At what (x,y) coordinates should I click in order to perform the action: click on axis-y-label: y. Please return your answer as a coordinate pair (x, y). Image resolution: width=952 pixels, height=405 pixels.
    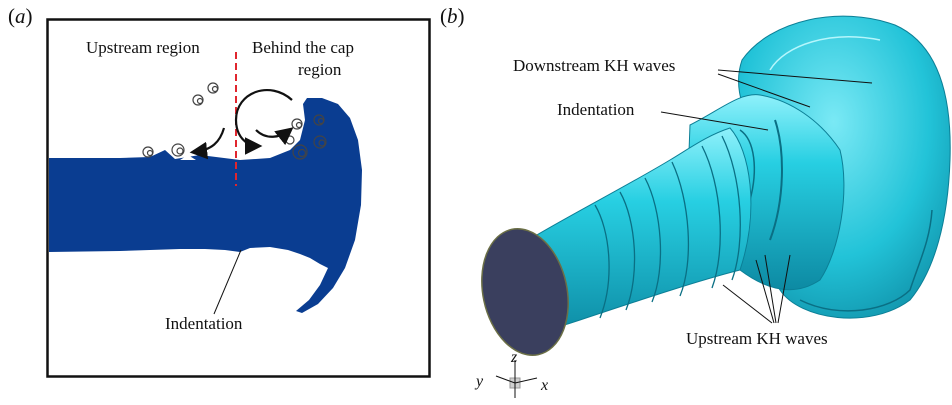
    Looking at the image, I should click on (479, 381).